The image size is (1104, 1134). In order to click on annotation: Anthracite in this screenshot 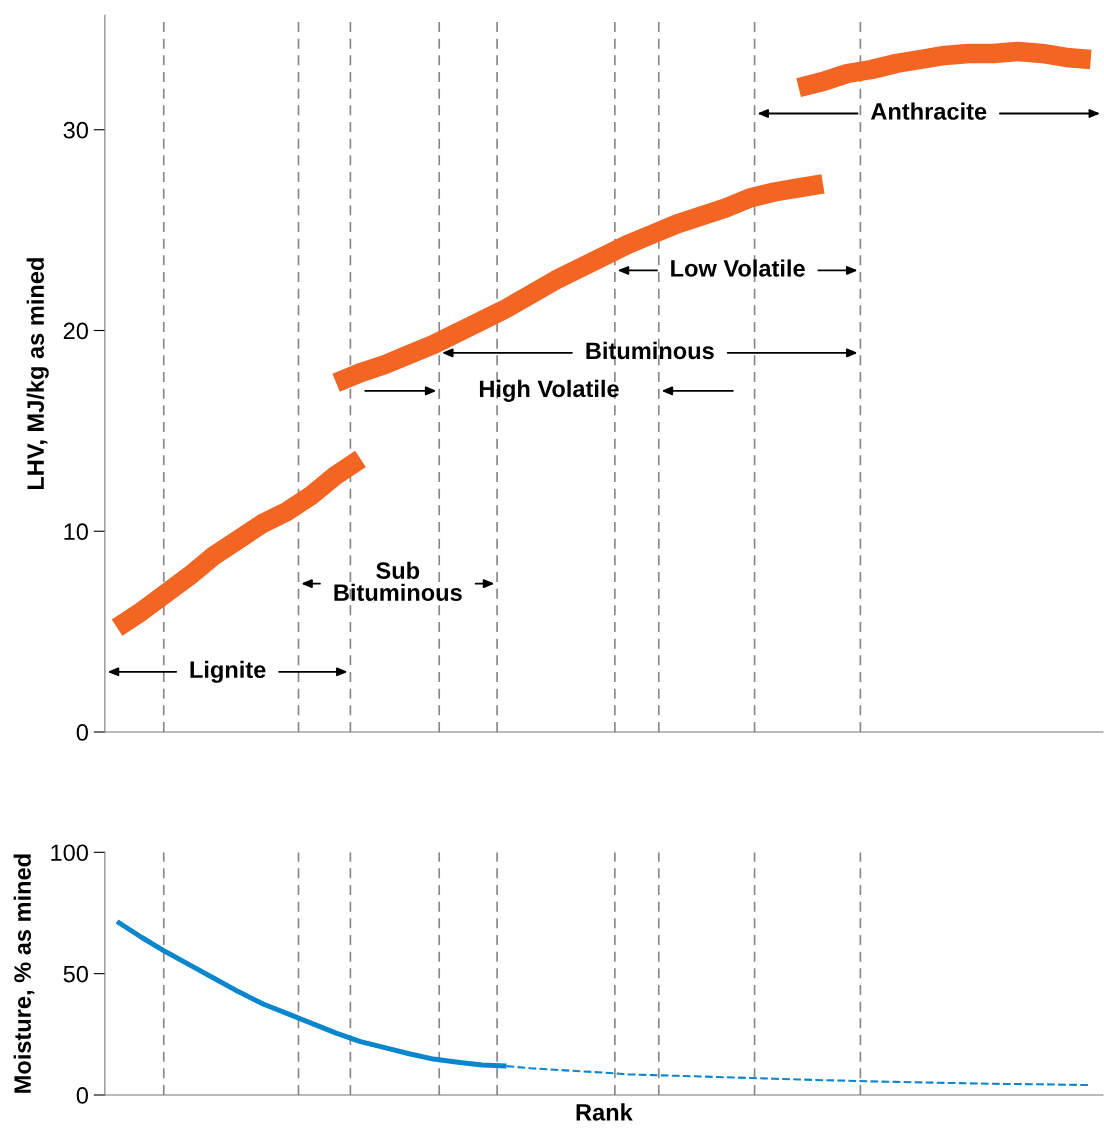, I will do `click(928, 111)`.